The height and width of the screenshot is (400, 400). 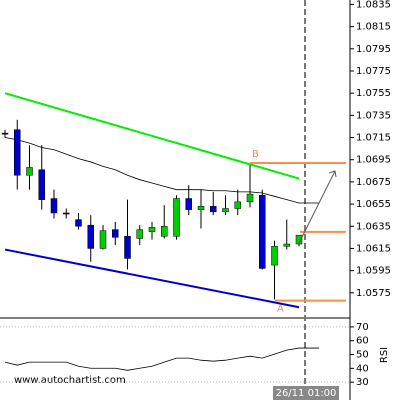 I want to click on time-label: 26/11 01:00, so click(x=306, y=393).